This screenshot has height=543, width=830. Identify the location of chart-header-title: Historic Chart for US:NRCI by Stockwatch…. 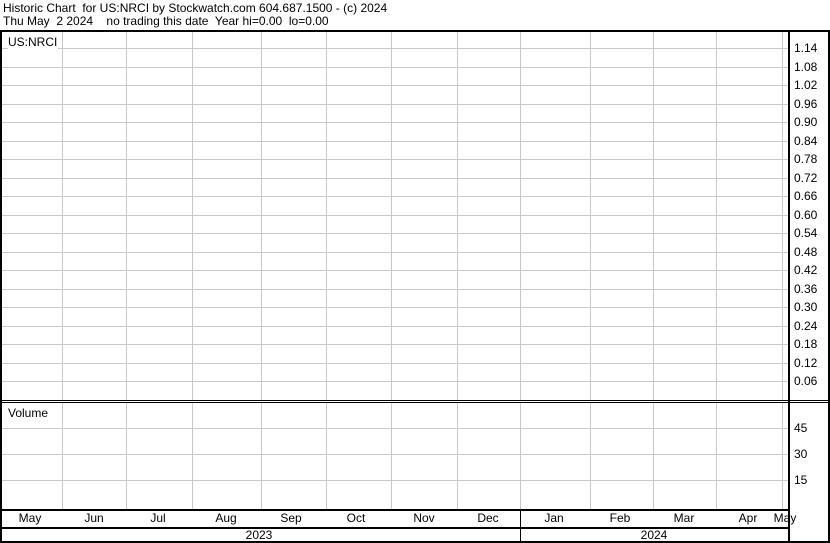
(195, 8).